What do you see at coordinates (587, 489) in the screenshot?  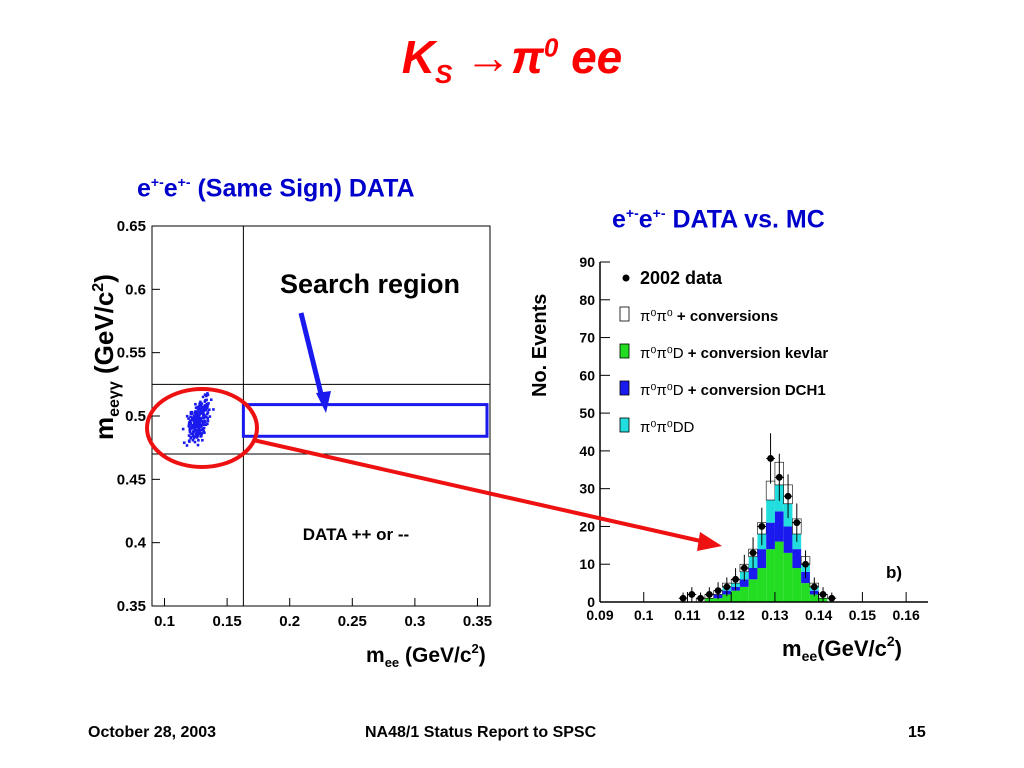 I see `y-tick-label: 30` at bounding box center [587, 489].